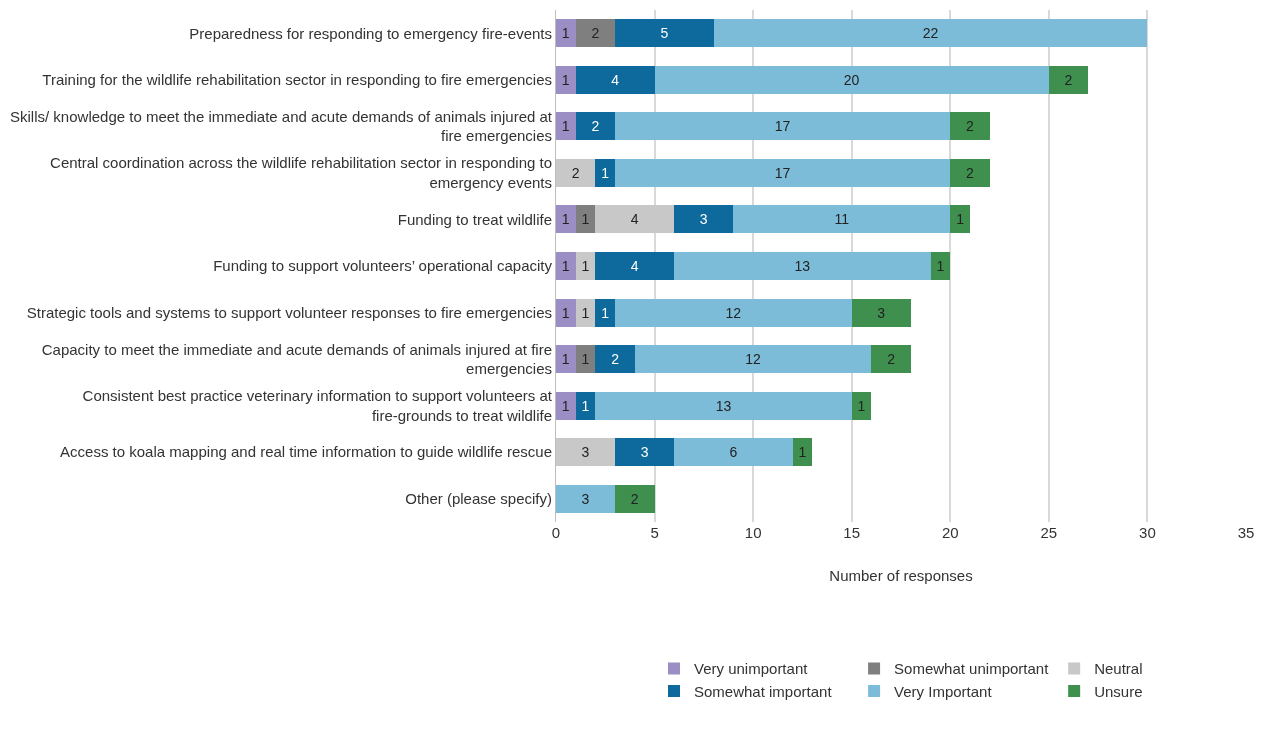  What do you see at coordinates (1246, 532) in the screenshot?
I see `x-tick-label: 35` at bounding box center [1246, 532].